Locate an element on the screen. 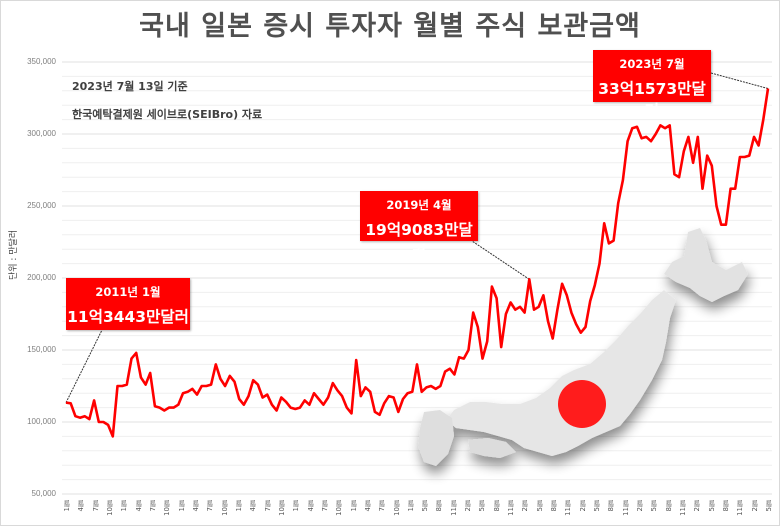 The width and height of the screenshot is (780, 526). callout-date: 2023년 7월 is located at coordinates (652, 64).